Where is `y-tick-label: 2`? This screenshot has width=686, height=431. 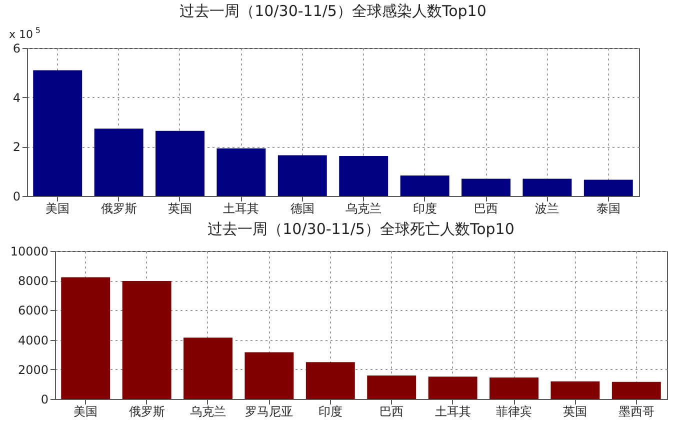 y-tick-label: 2 is located at coordinates (16, 147).